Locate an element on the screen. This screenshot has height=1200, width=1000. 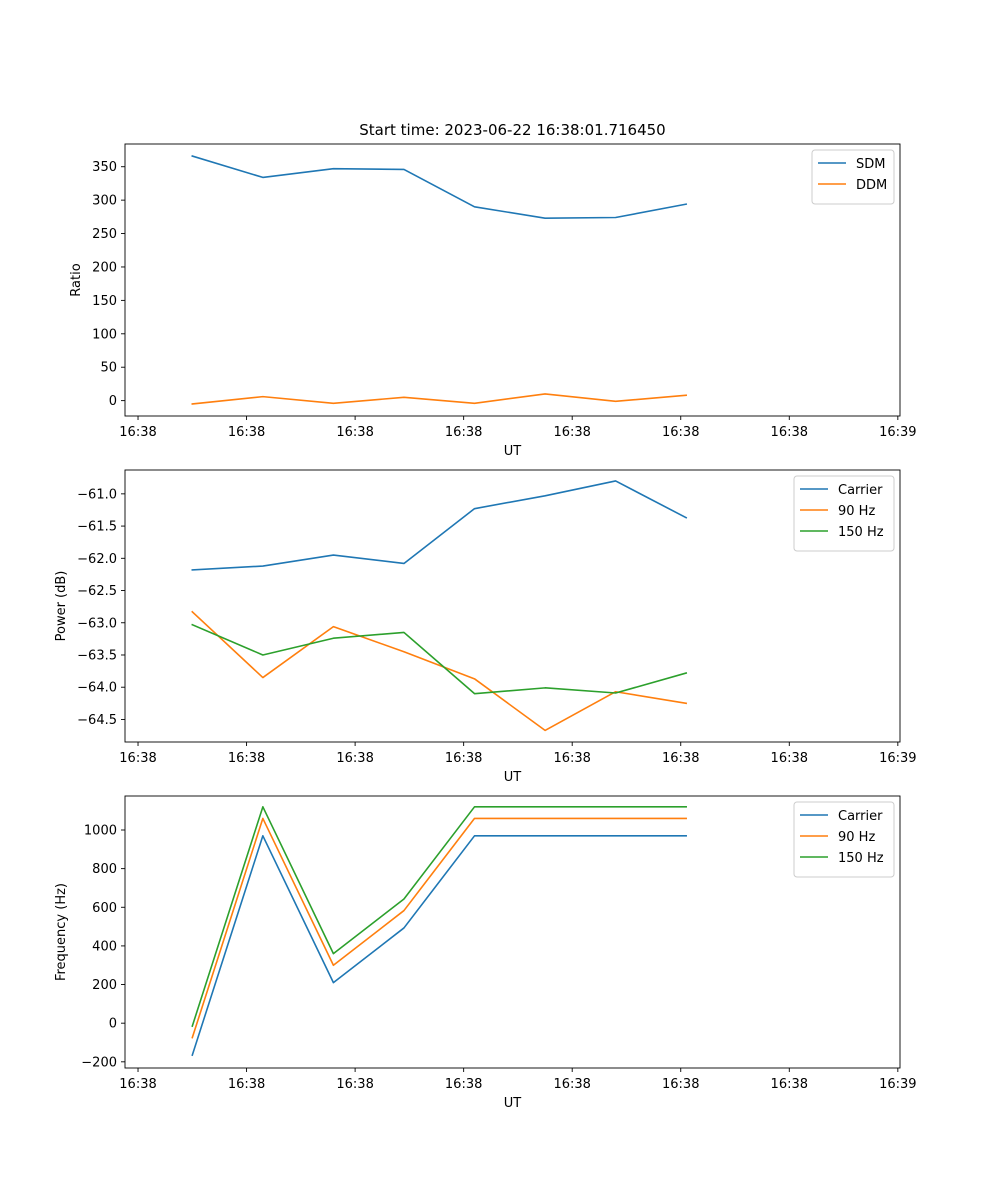
y-tick-label: −63.5 is located at coordinates (97, 655).